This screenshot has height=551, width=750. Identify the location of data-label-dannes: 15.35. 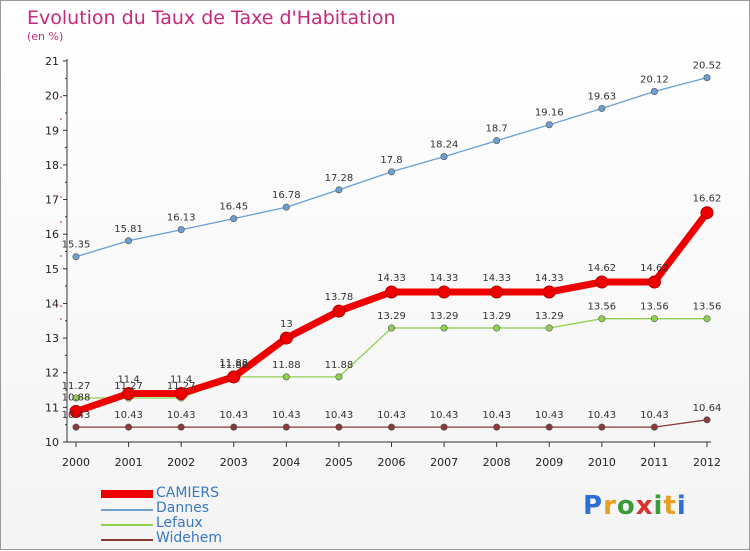
(76, 245).